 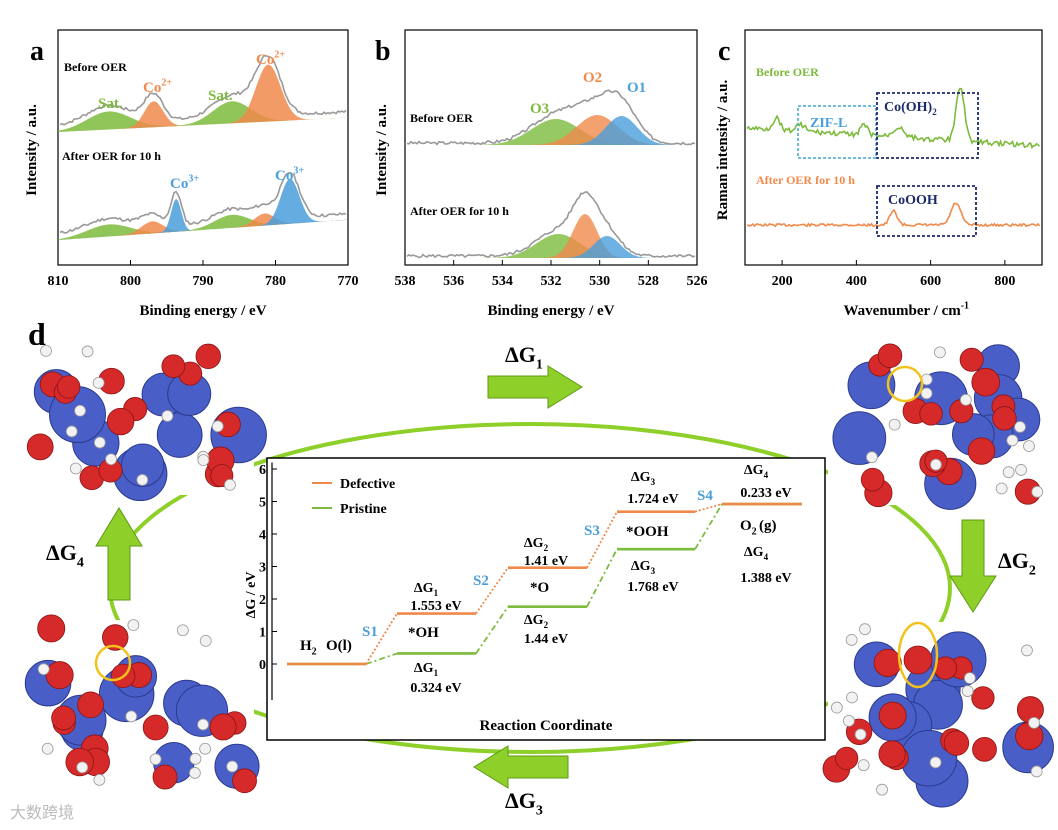 What do you see at coordinates (251, 595) in the screenshot?
I see `y-axis-label: ΔG / eV` at bounding box center [251, 595].